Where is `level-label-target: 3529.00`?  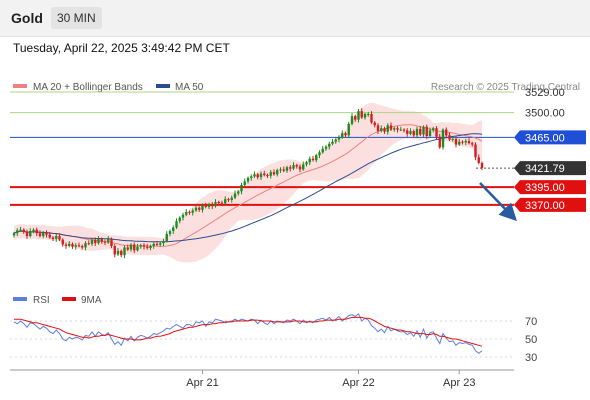
level-label-target: 3529.00 is located at coordinates (545, 93).